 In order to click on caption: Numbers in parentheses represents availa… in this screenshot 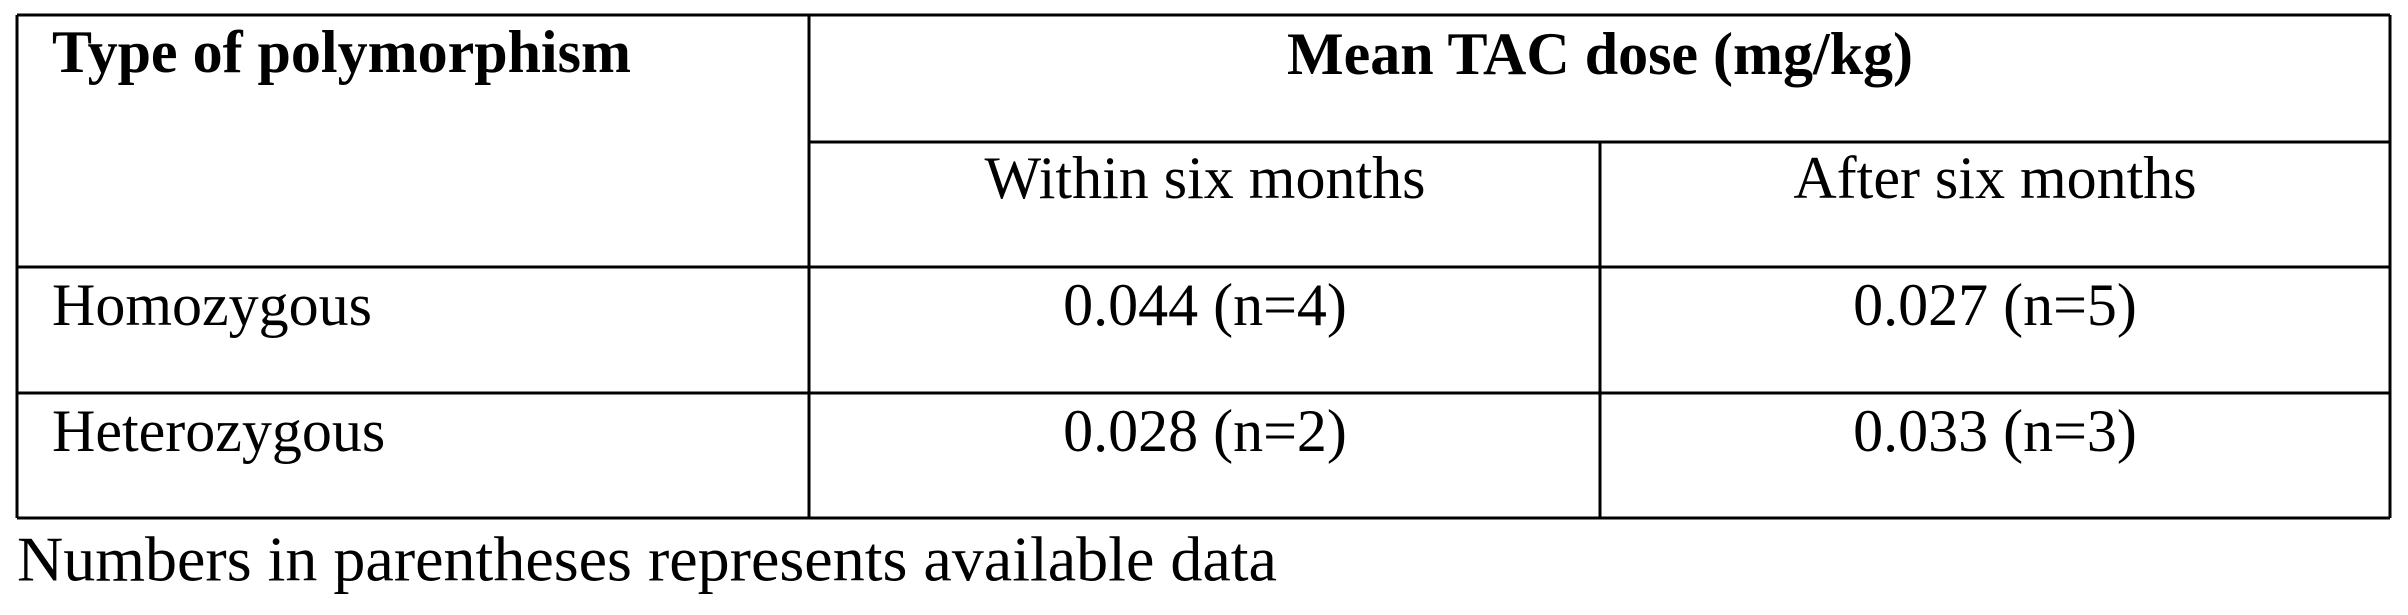, I will do `click(647, 559)`.